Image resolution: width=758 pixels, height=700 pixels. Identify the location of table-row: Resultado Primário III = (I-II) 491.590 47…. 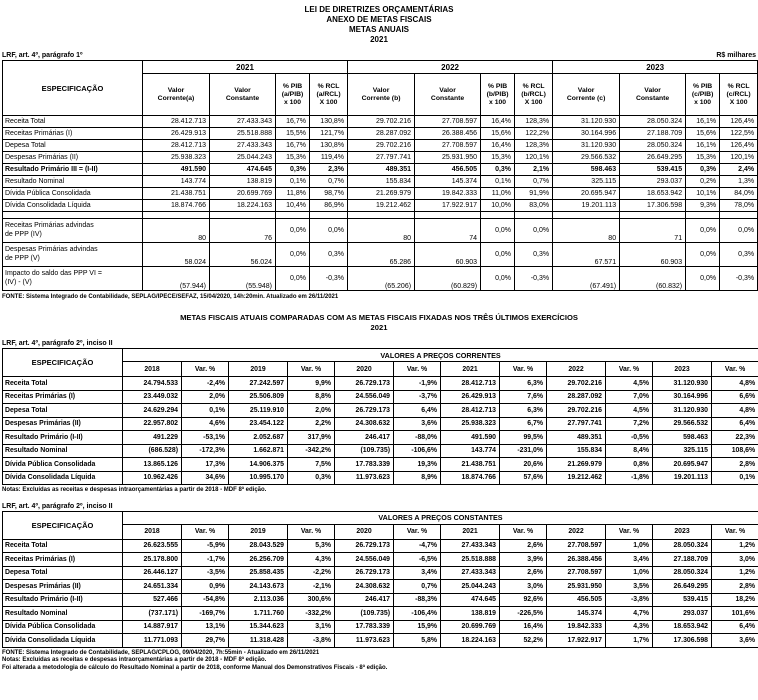
(380, 169).